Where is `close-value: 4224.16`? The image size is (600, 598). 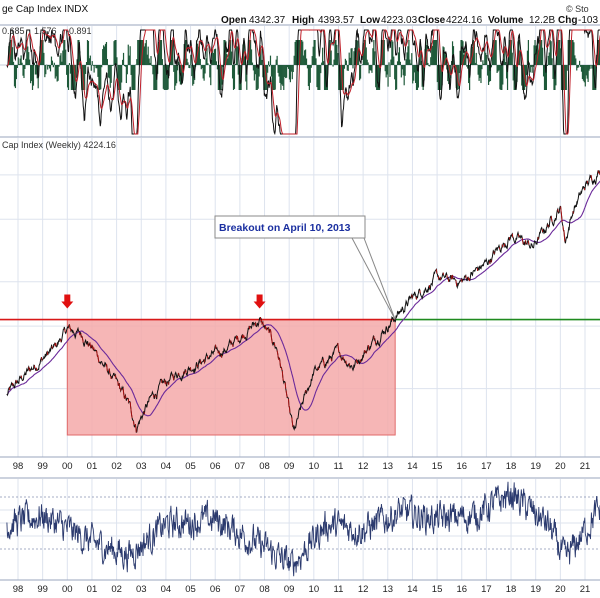 close-value: 4224.16 is located at coordinates (464, 20).